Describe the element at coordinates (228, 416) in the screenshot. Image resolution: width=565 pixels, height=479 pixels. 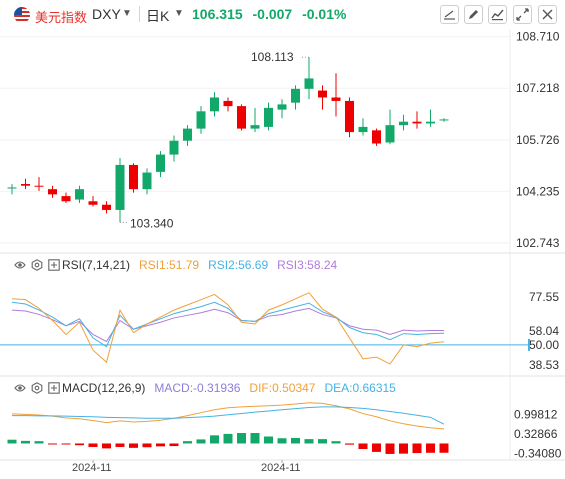
I see `macd-line-dif` at that location.